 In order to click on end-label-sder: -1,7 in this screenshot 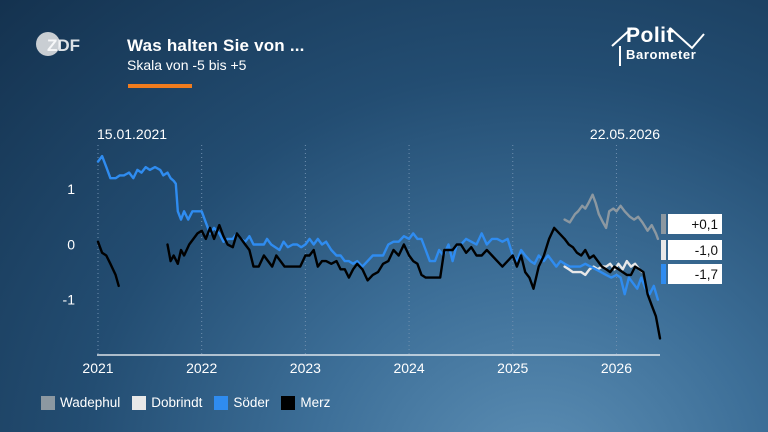, I will do `click(691, 274)`.